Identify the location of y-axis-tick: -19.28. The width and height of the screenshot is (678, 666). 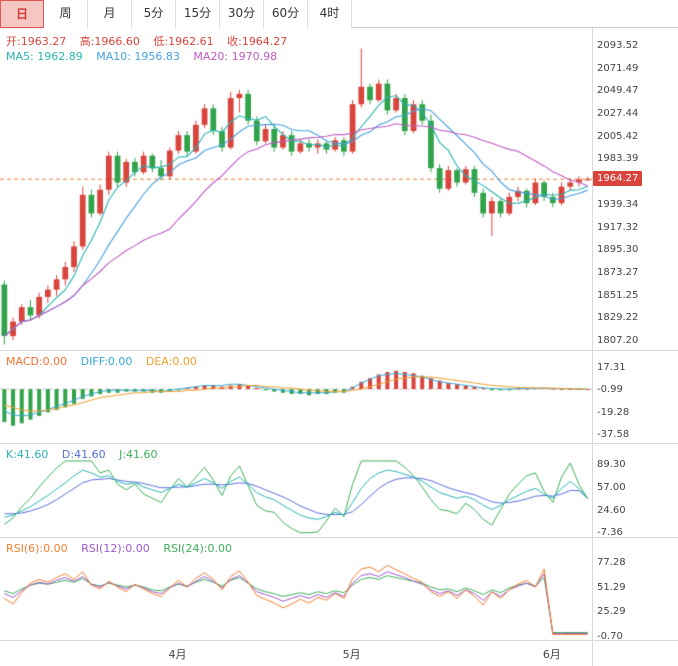
(613, 412).